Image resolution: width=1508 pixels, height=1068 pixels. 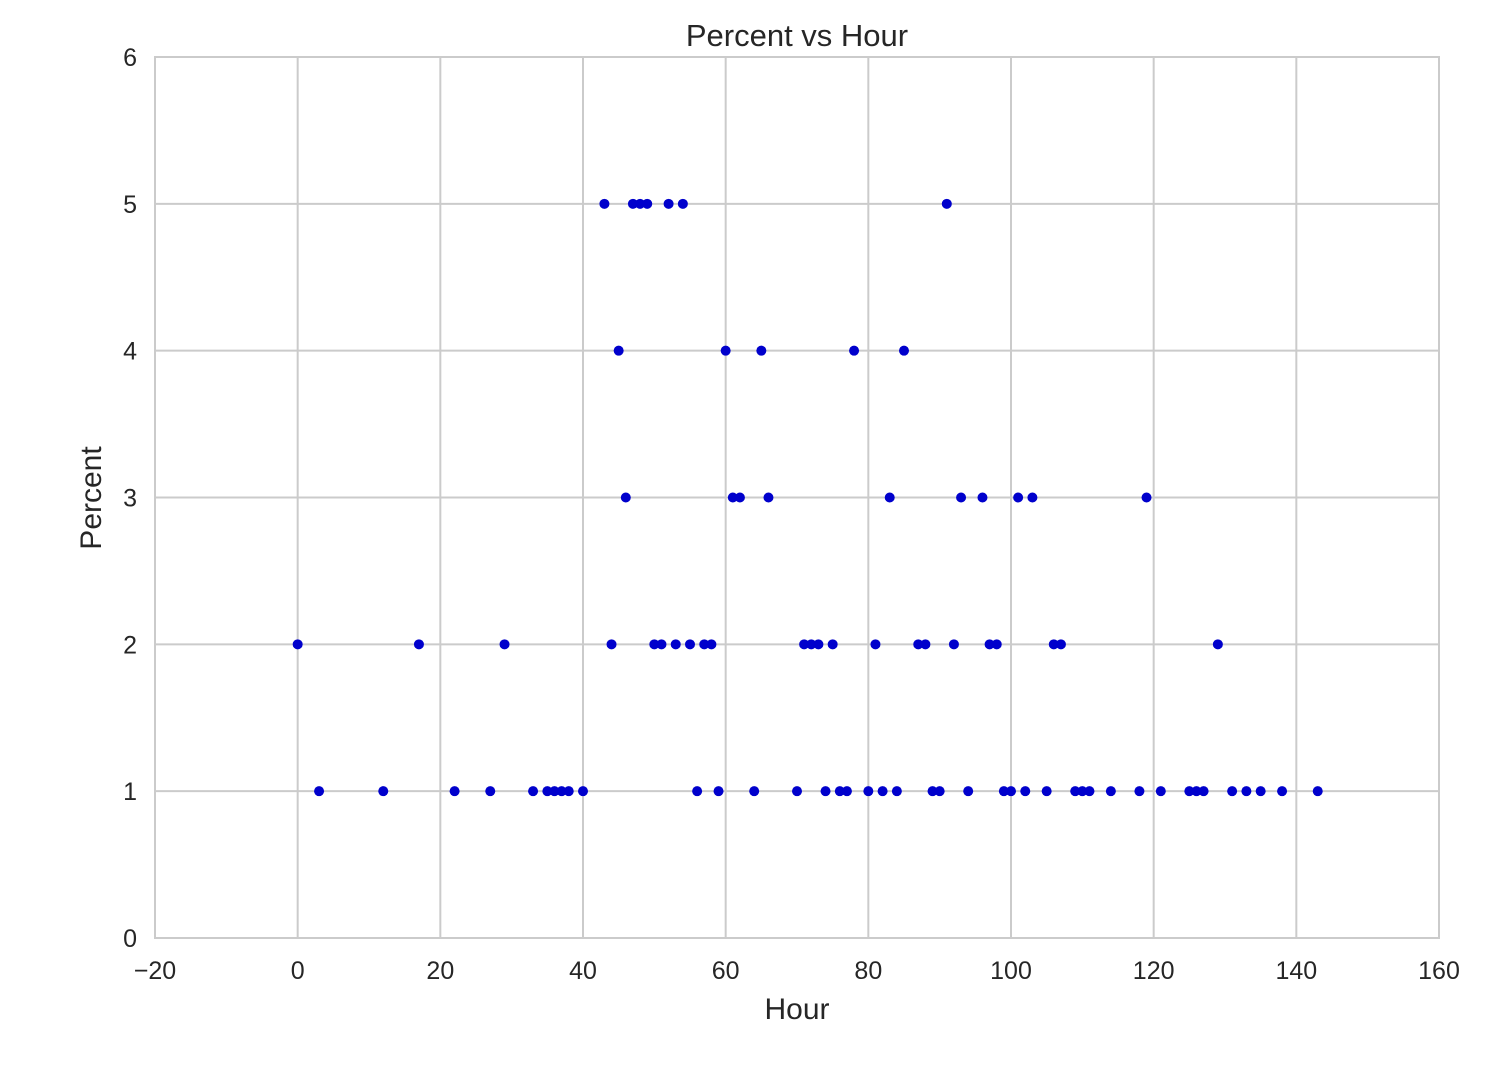 What do you see at coordinates (726, 971) in the screenshot?
I see `x-tick-label: 60` at bounding box center [726, 971].